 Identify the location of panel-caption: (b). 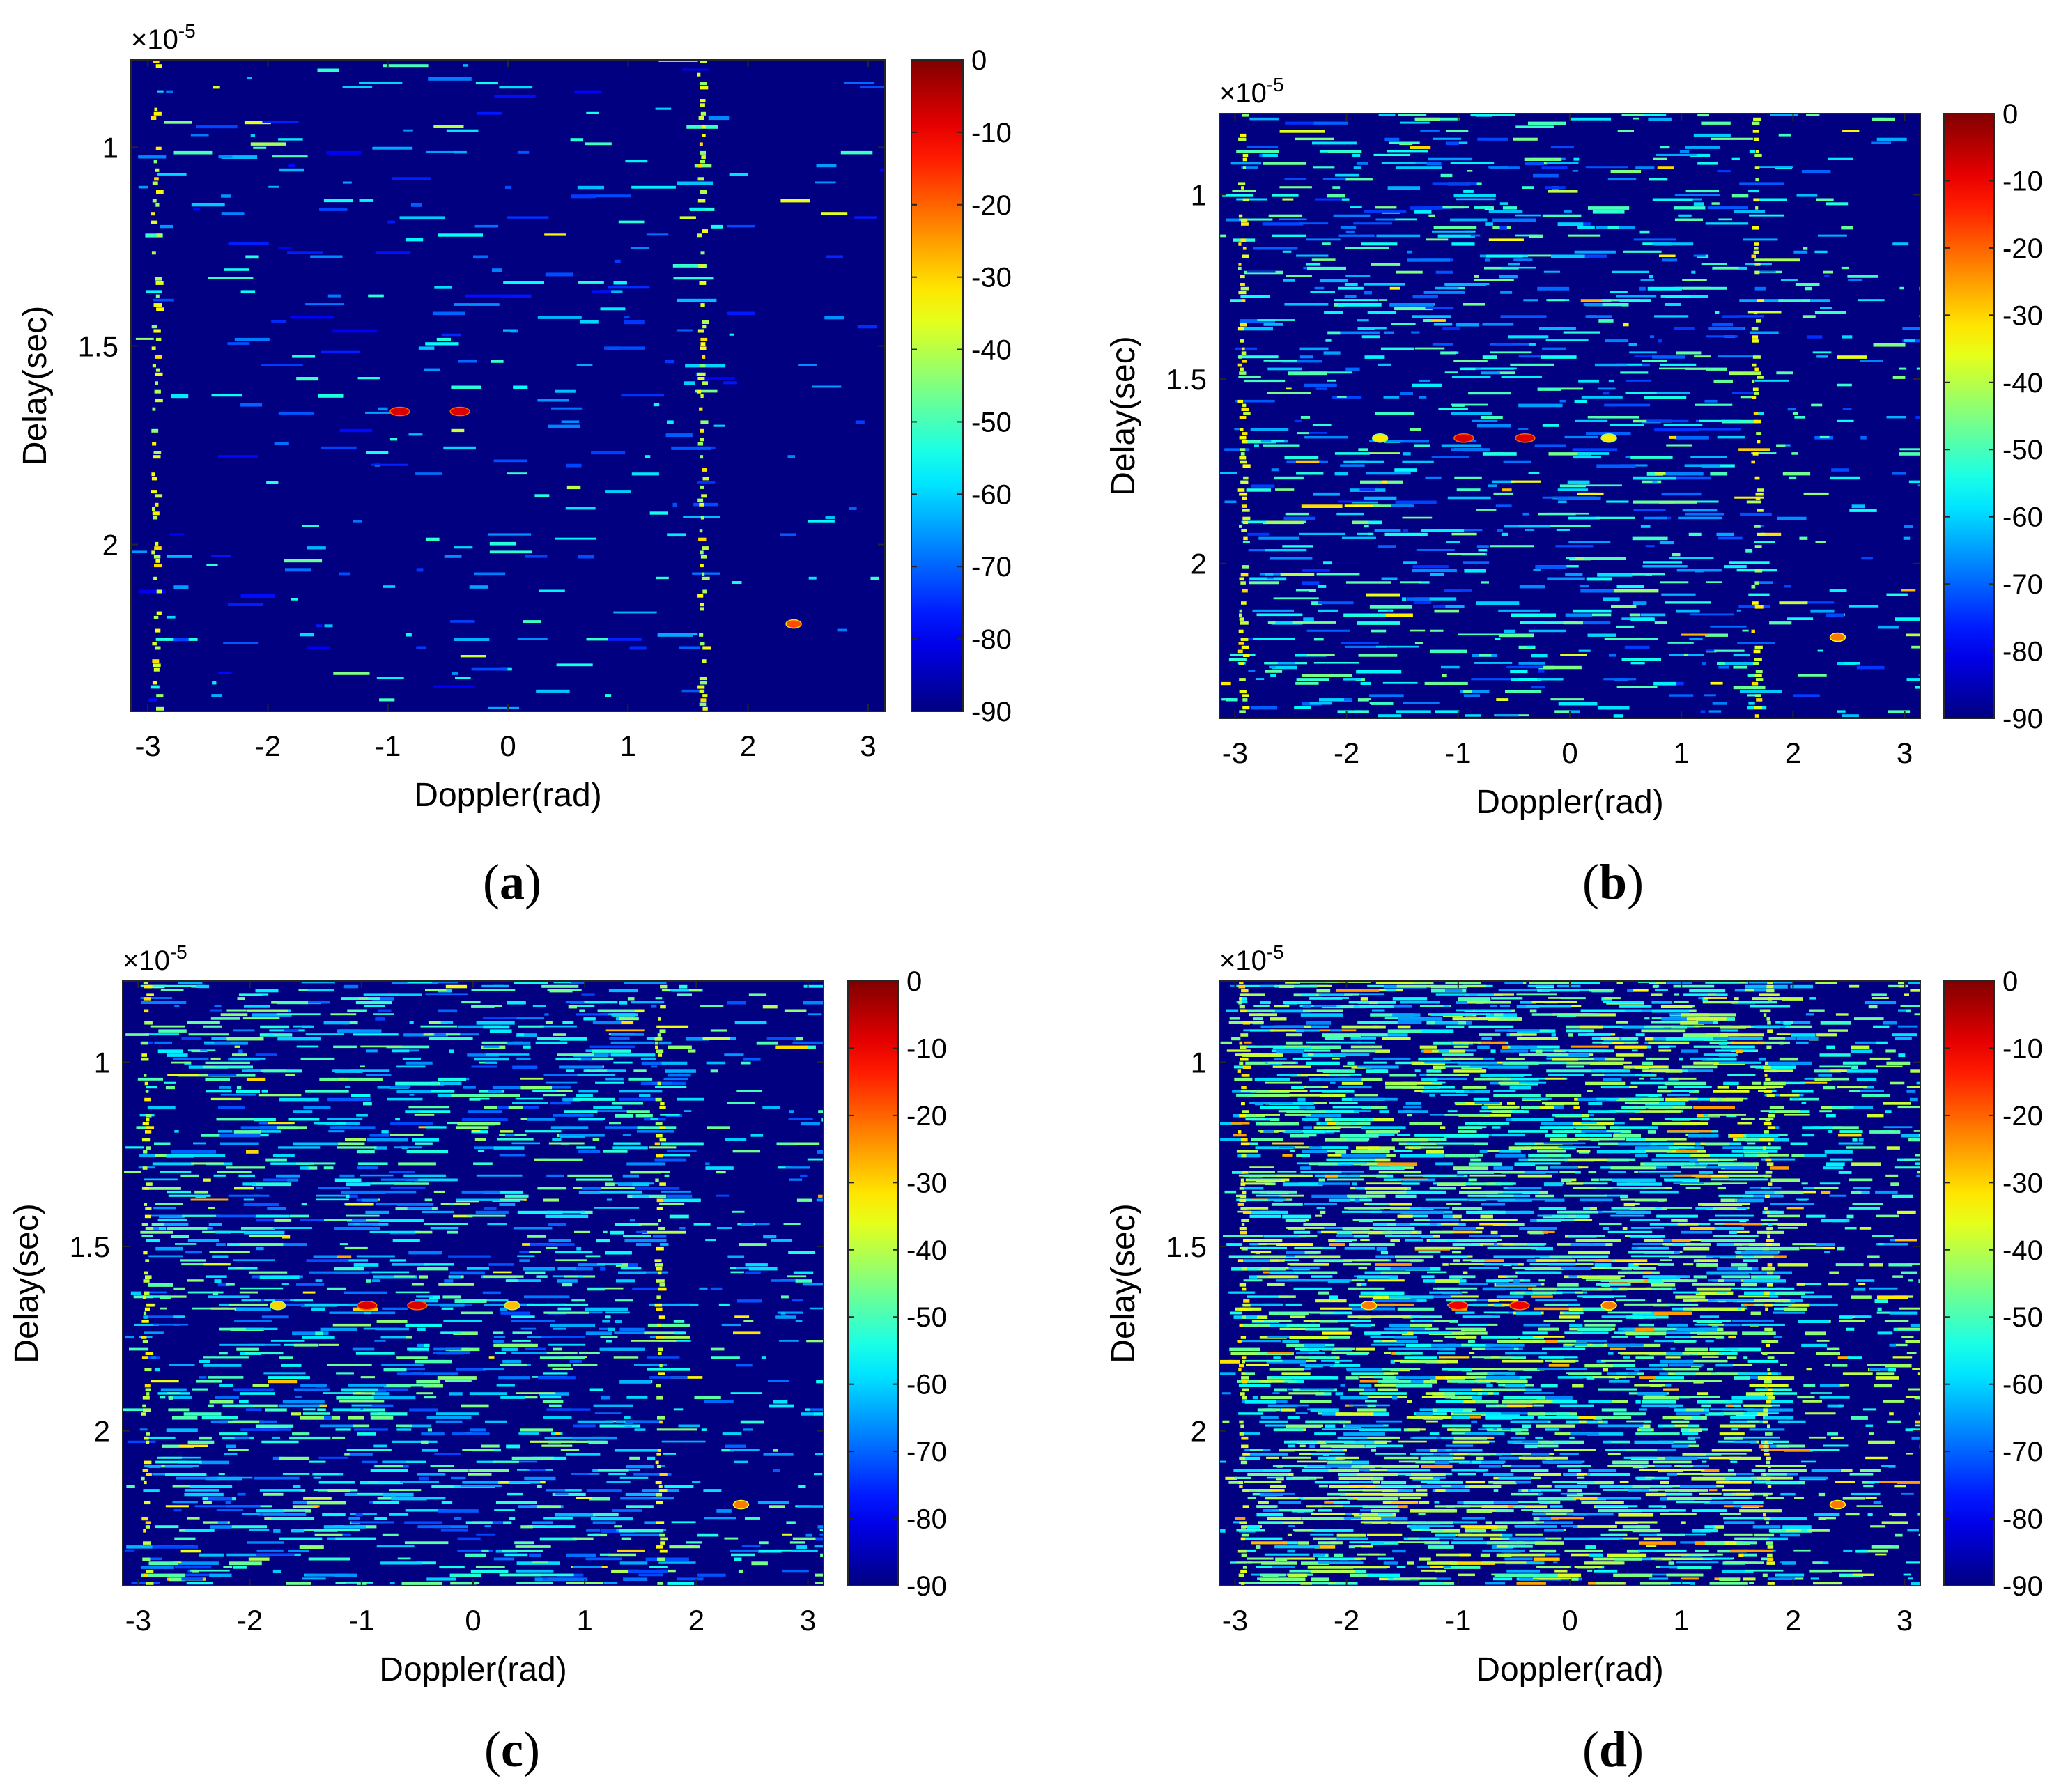
(1613, 882).